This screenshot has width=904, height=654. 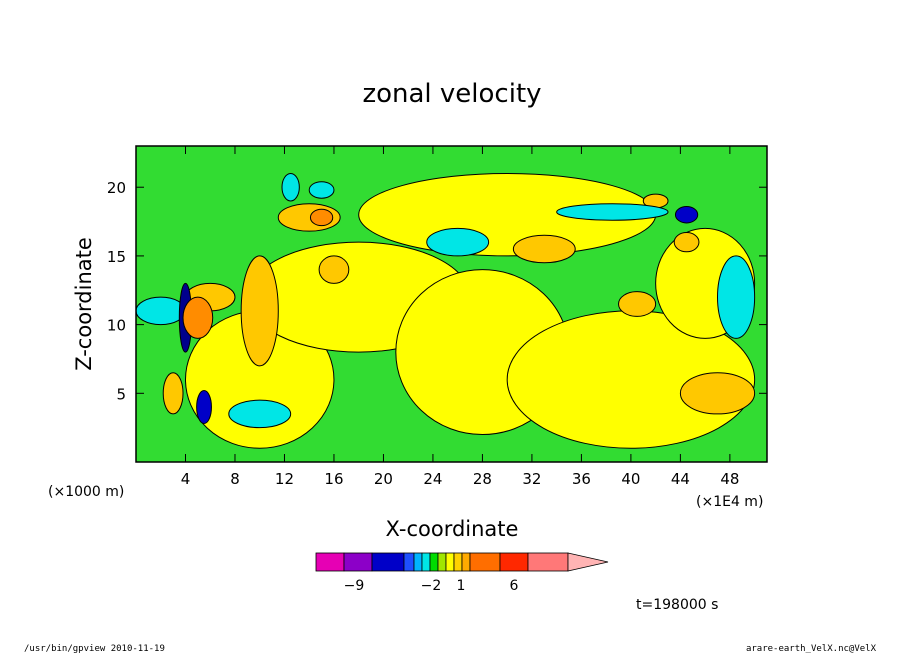 What do you see at coordinates (729, 502) in the screenshot?
I see `x-unit-right: (×1E4 m)` at bounding box center [729, 502].